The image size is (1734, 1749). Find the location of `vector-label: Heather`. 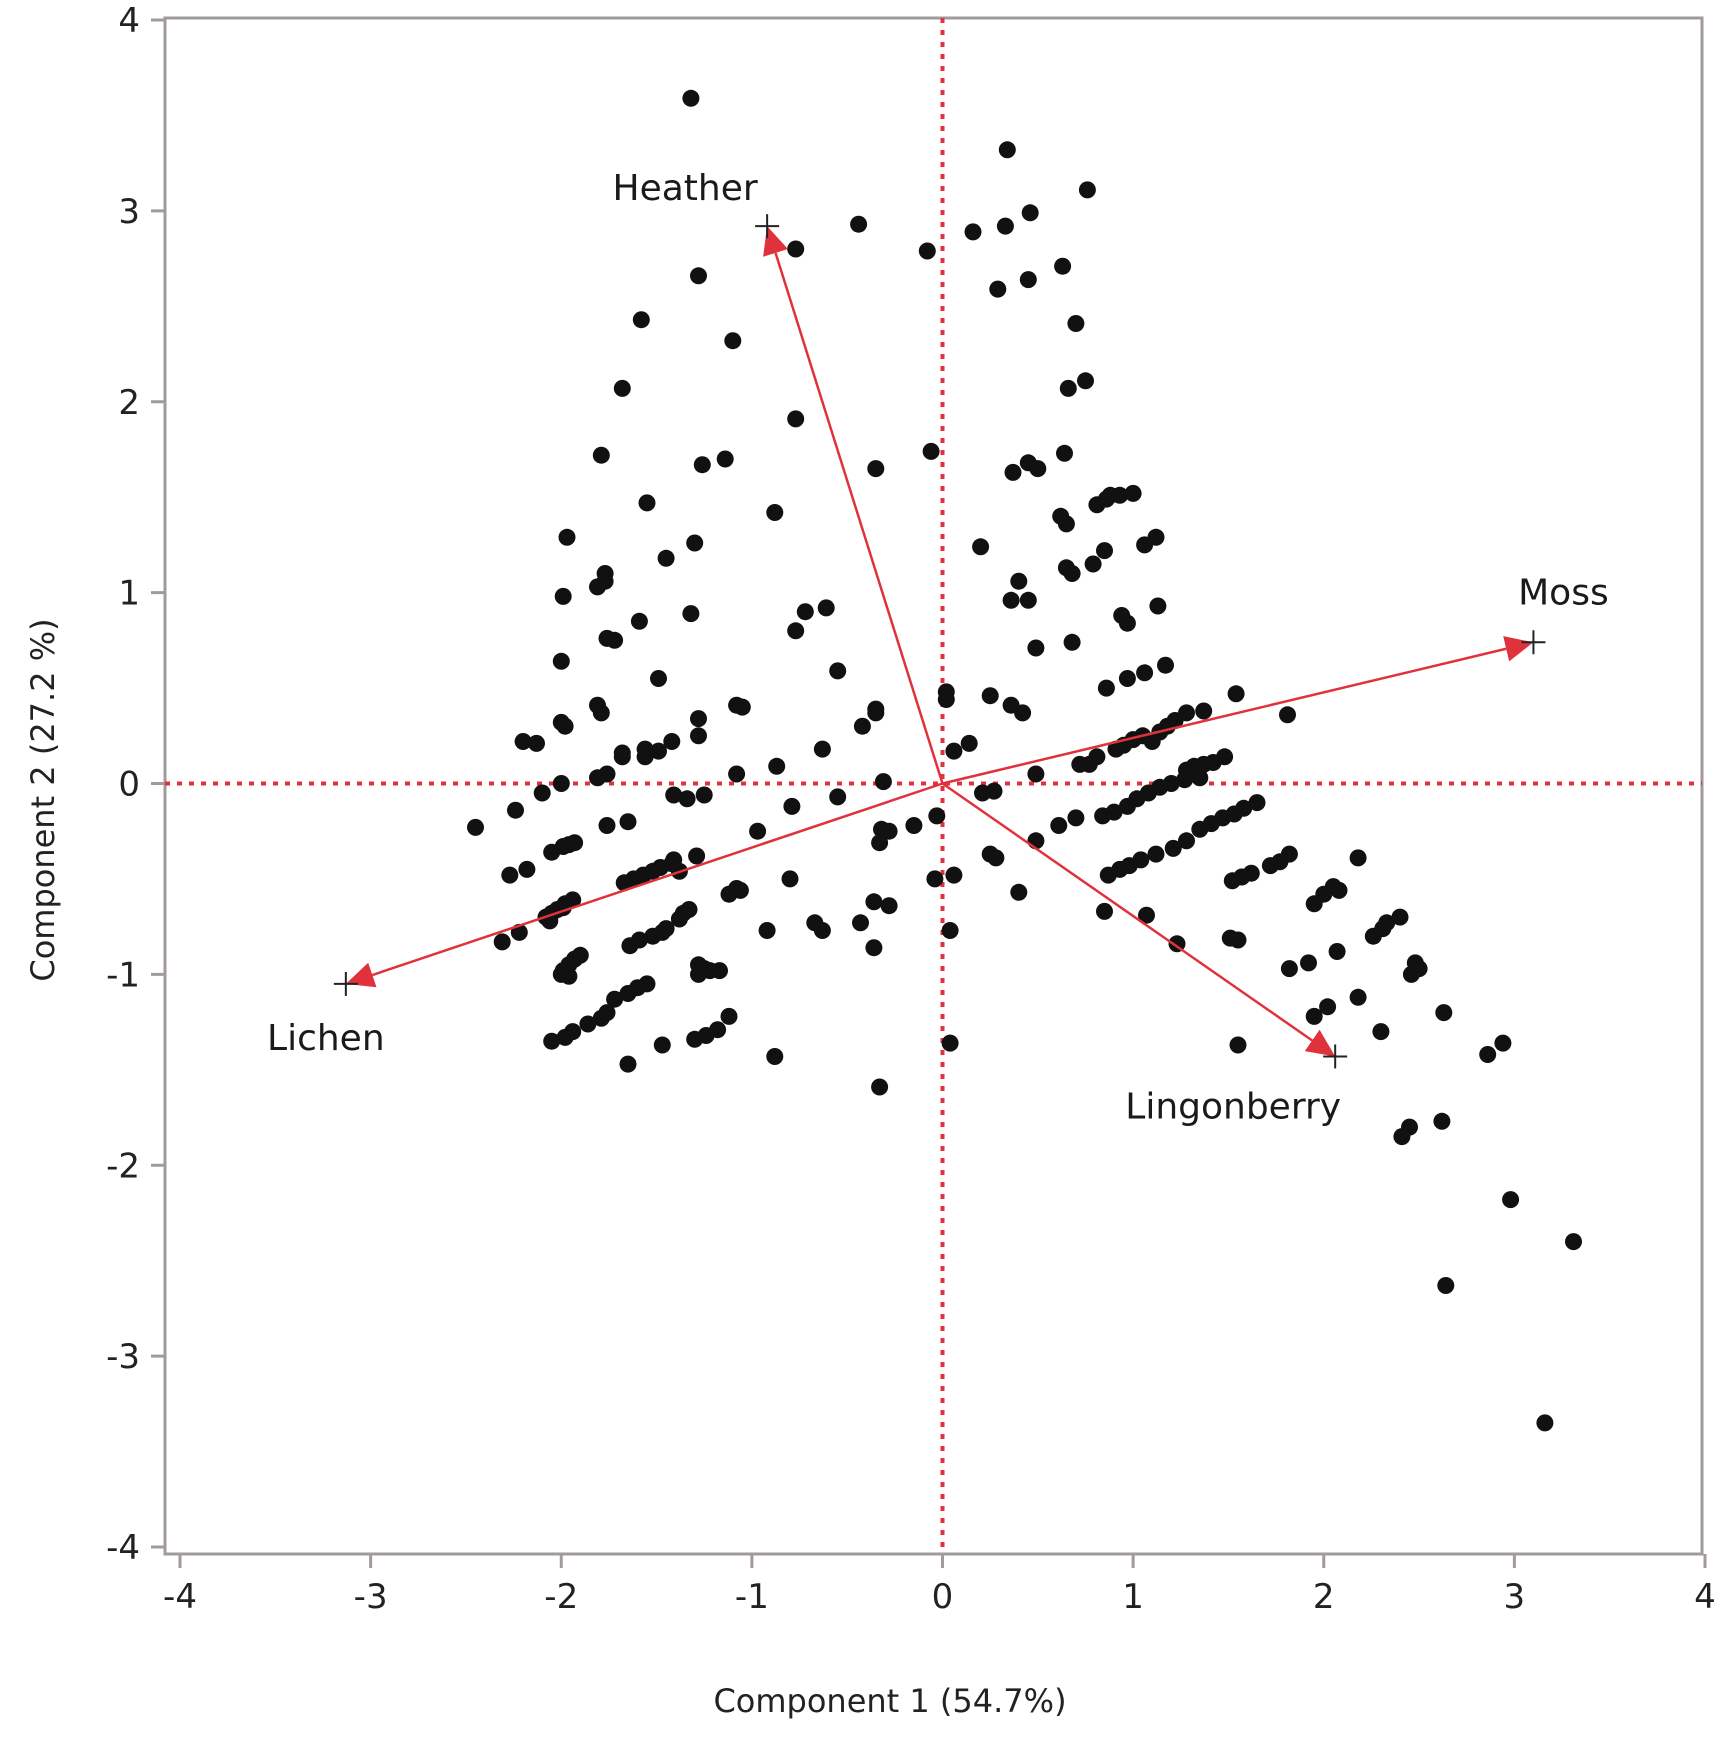

vector-label: Heather is located at coordinates (685, 188).